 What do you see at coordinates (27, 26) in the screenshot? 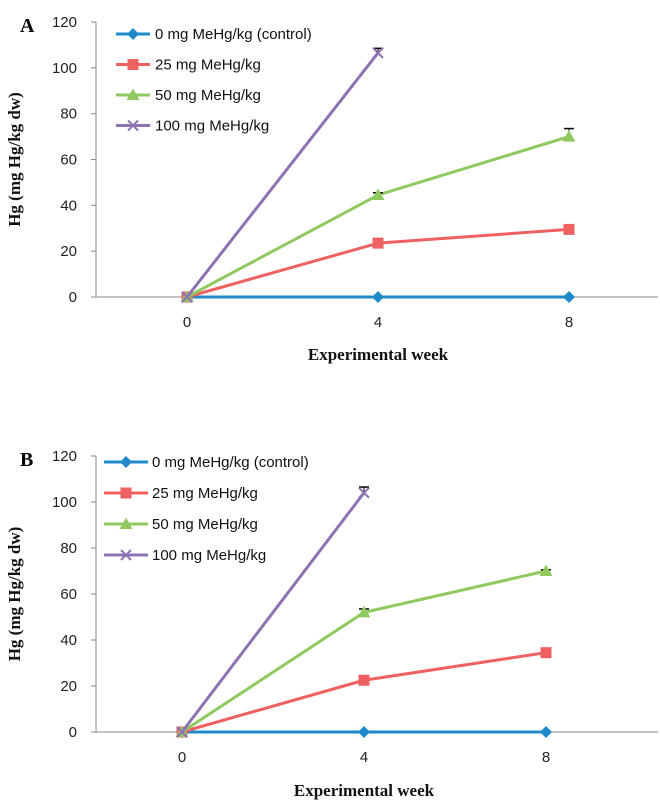
I see `panel-letter: A` at bounding box center [27, 26].